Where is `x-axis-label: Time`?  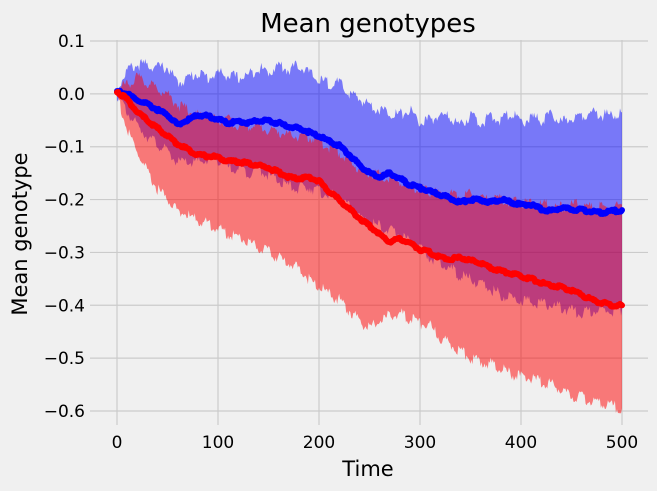
x-axis-label: Time is located at coordinates (367, 469).